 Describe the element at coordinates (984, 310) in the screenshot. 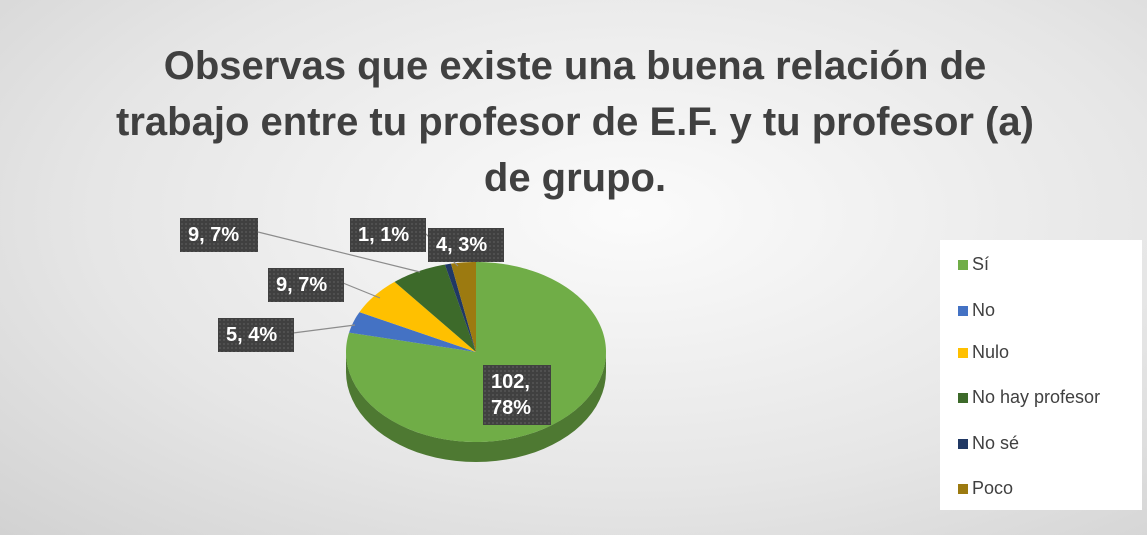

I see `legend-label: No` at that location.